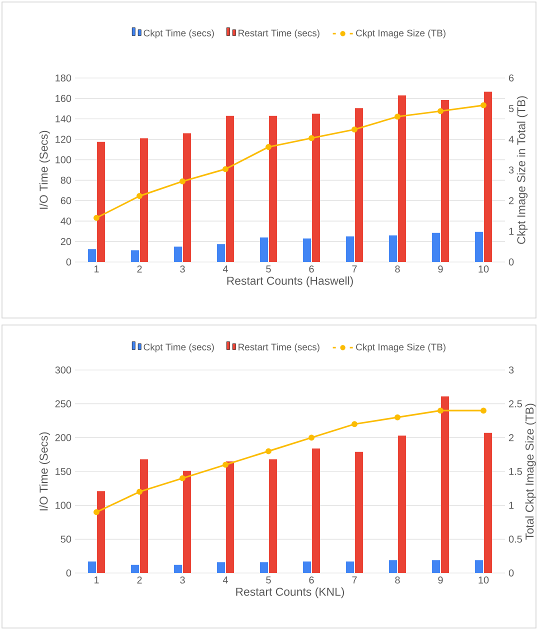 The height and width of the screenshot is (630, 538). Describe the element at coordinates (63, 404) in the screenshot. I see `y-tick-label: 250` at that location.